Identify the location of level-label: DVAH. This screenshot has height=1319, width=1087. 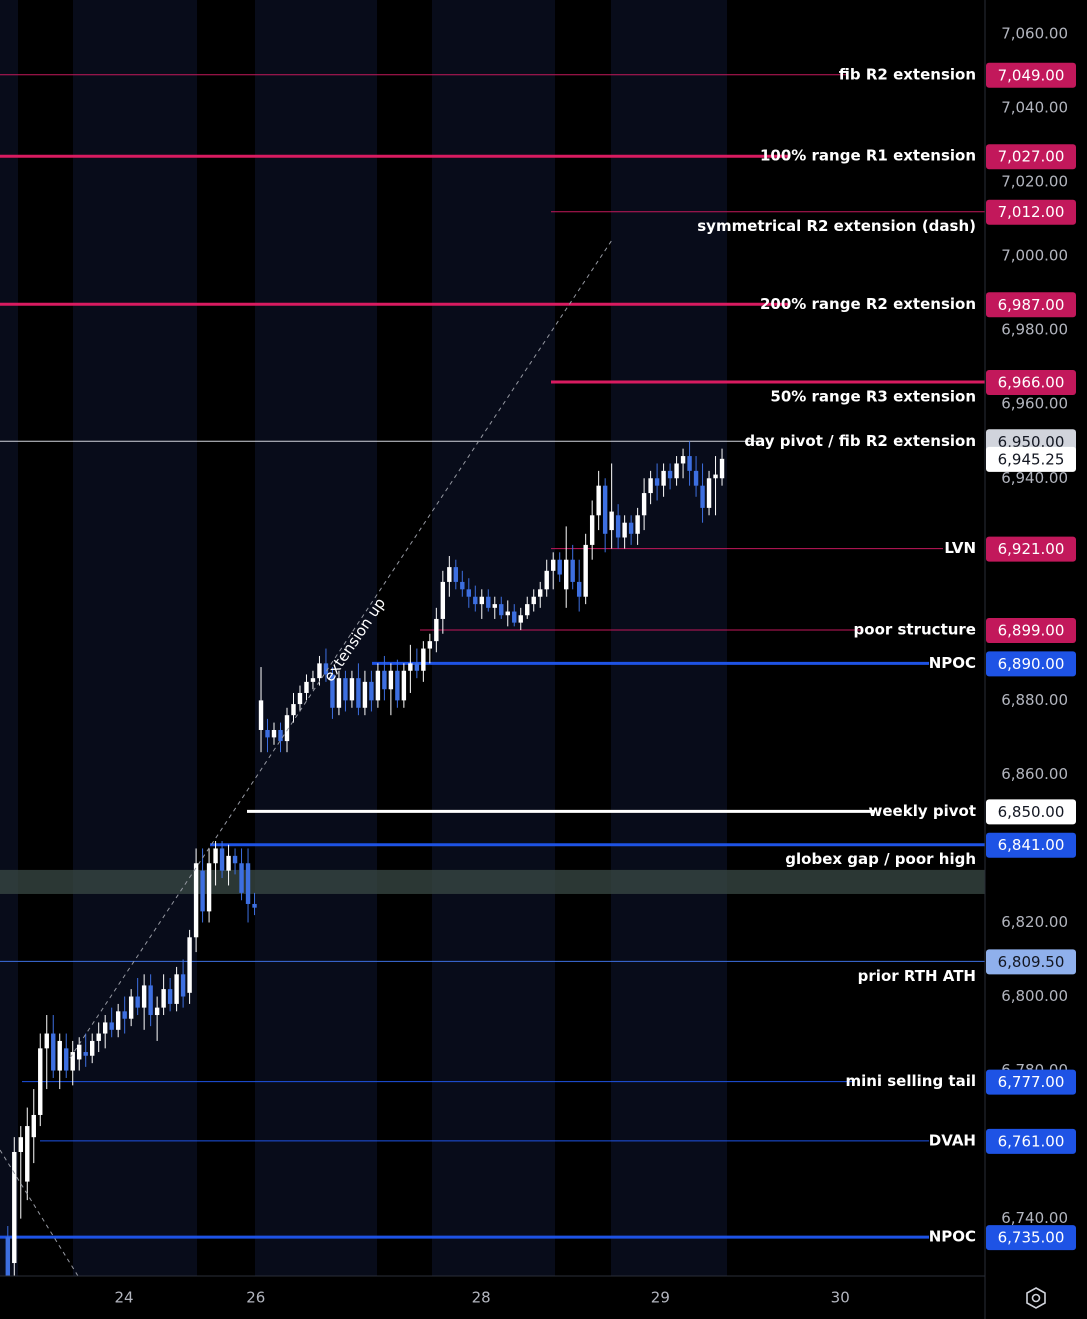
(952, 1140).